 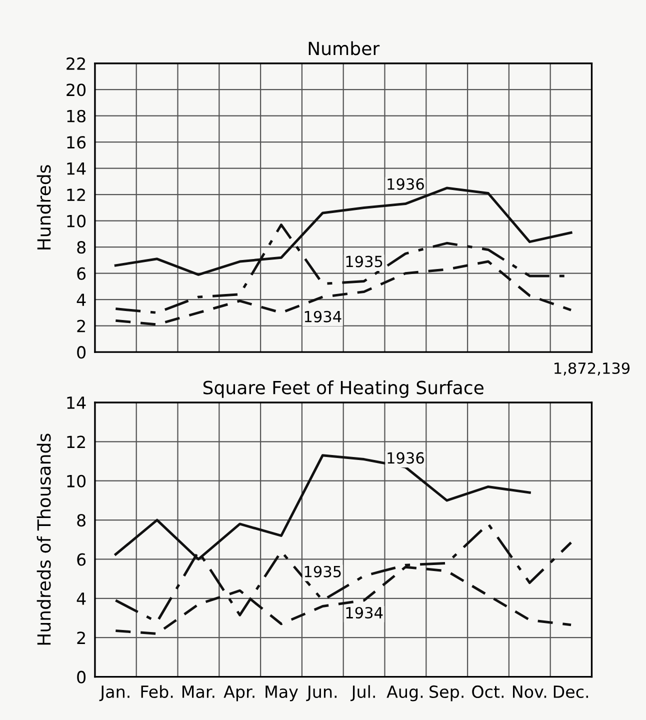 What do you see at coordinates (76, 90) in the screenshot?
I see `y-tick-label: 20` at bounding box center [76, 90].